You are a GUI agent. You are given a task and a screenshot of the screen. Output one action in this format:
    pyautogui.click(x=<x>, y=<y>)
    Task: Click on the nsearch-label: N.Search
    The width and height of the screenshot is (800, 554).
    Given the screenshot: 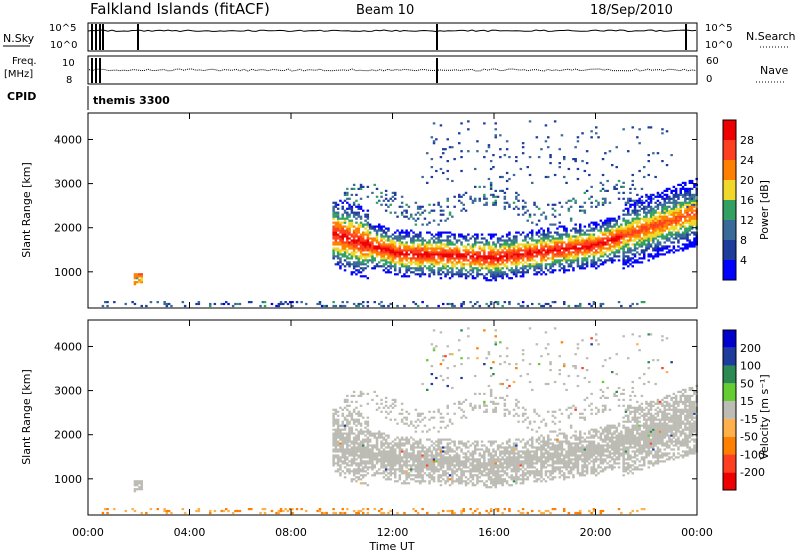 What is the action you would take?
    pyautogui.click(x=771, y=36)
    